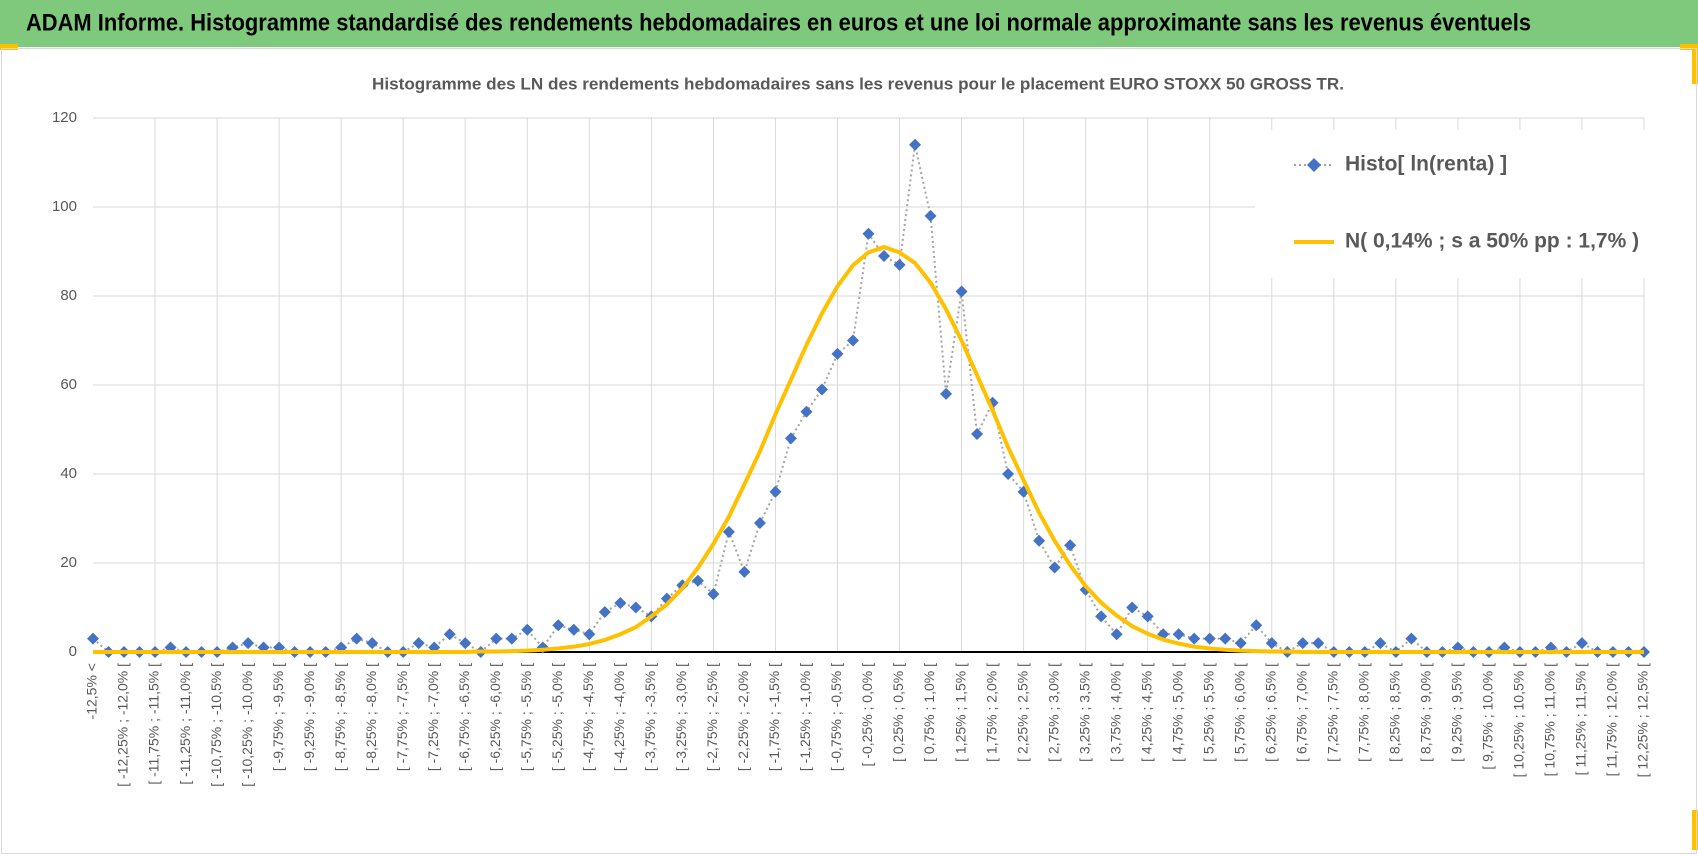 The width and height of the screenshot is (1698, 856). Describe the element at coordinates (991, 712) in the screenshot. I see `x-tick-label: [ 1,75% ; 2,0% [` at that location.